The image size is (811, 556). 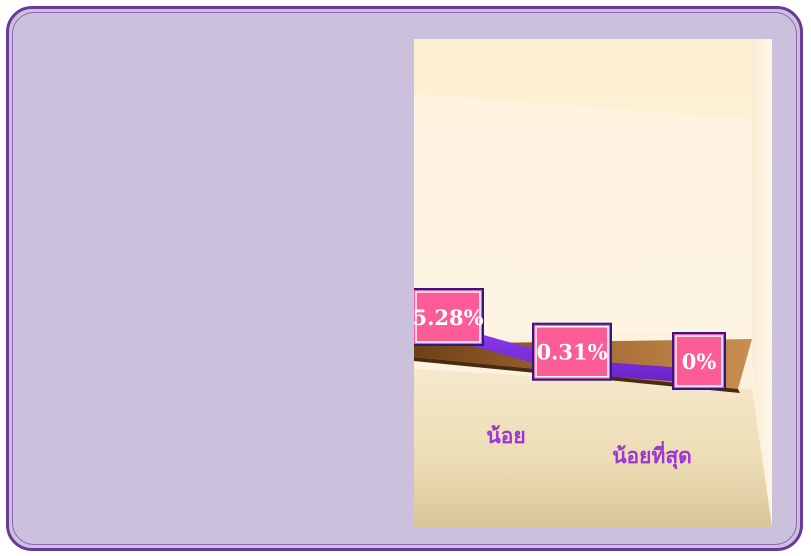 I want to click on data-label-text: 5.28%, so click(x=449, y=317).